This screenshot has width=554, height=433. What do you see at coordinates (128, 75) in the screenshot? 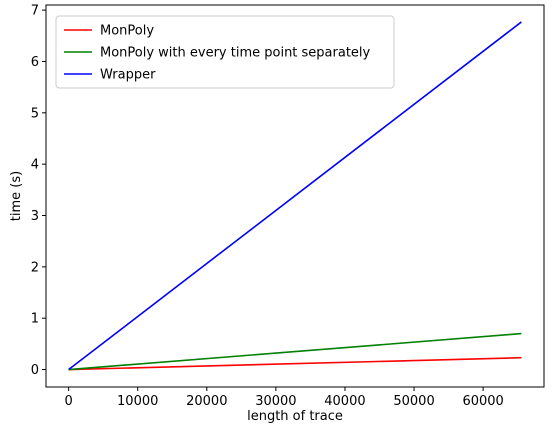
I see `legend-label-2: Wrapper` at bounding box center [128, 75].